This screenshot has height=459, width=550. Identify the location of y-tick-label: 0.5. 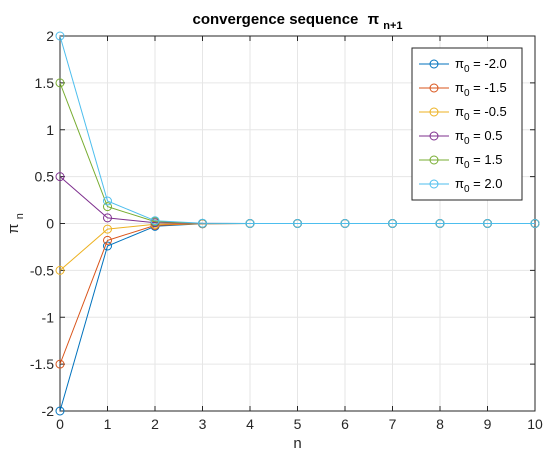
(45, 177).